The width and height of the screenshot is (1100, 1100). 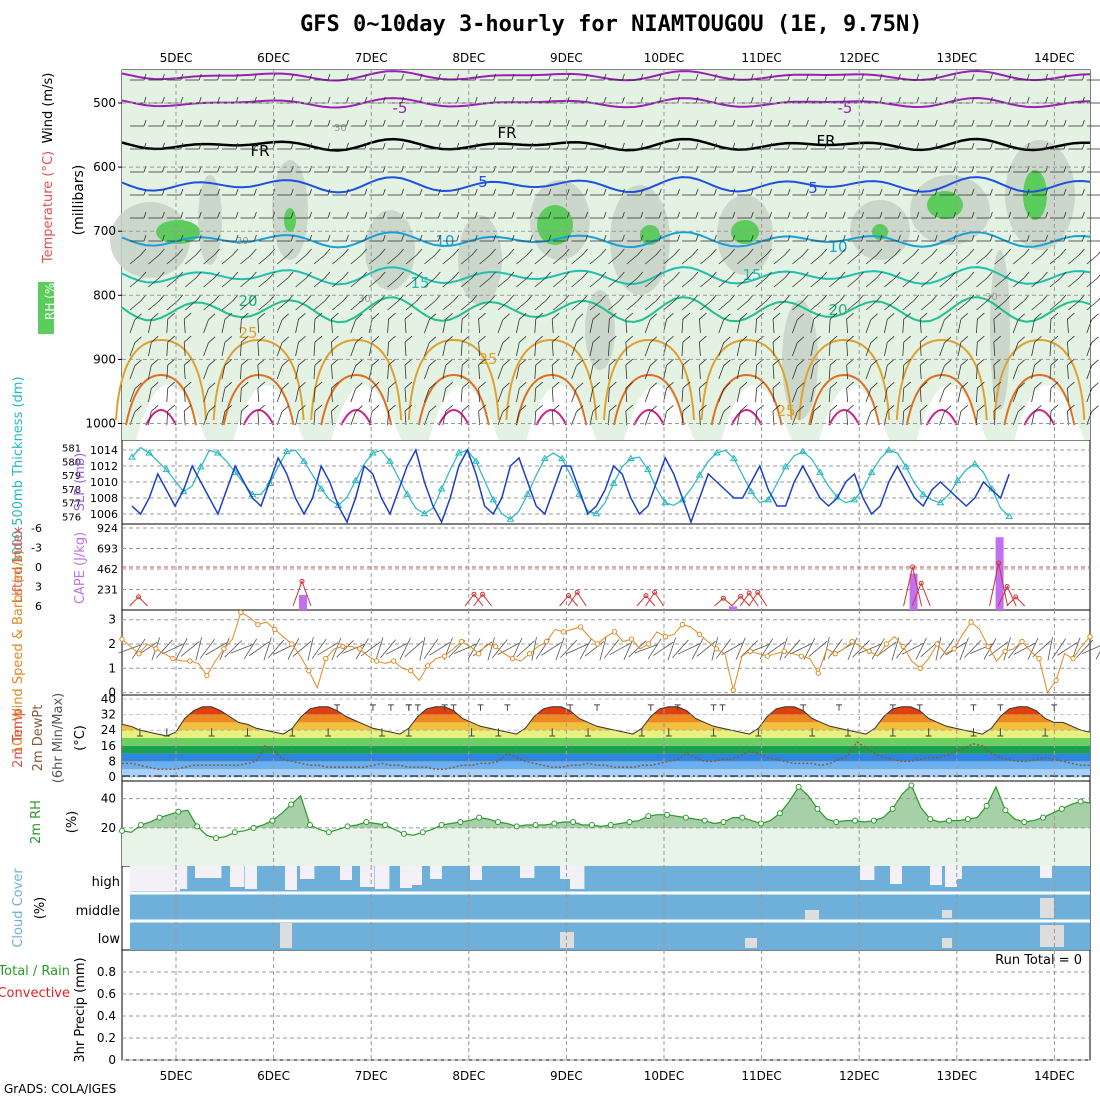 What do you see at coordinates (273, 1076) in the screenshot?
I see `date-label-bottom: 6DEC` at bounding box center [273, 1076].